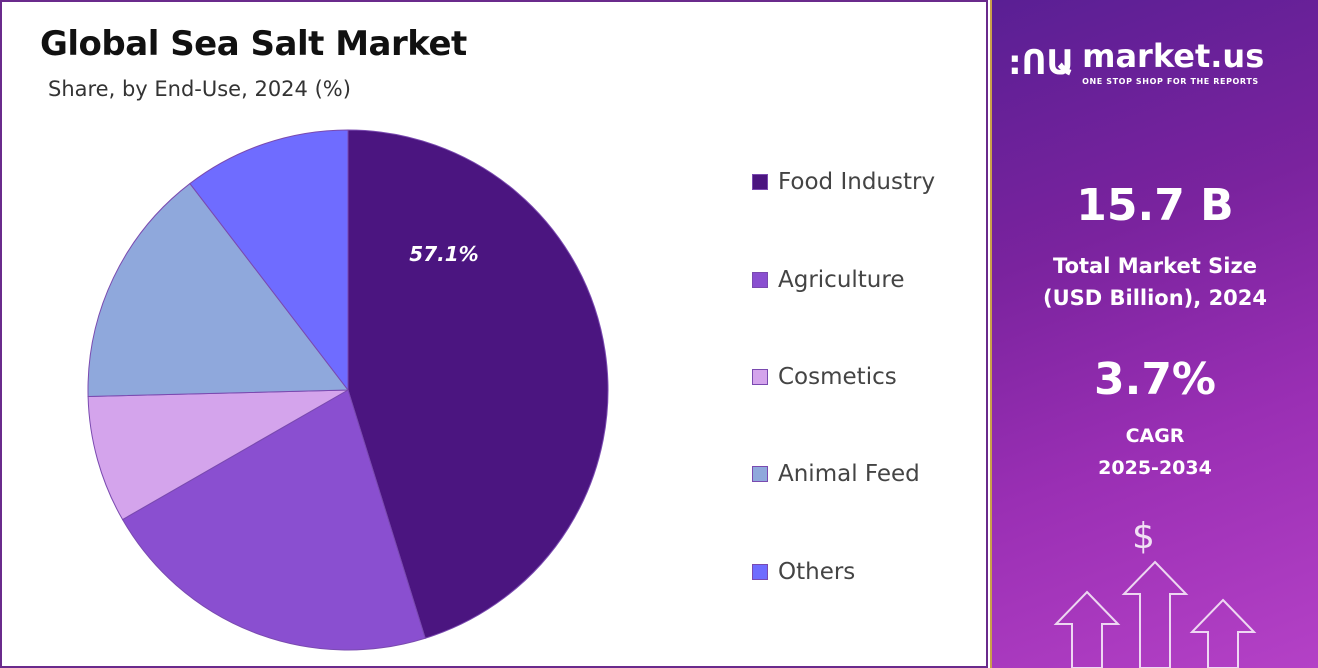 Image resolution: width=1318 pixels, height=668 pixels. I want to click on pie-slice-agriculture, so click(273, 520).